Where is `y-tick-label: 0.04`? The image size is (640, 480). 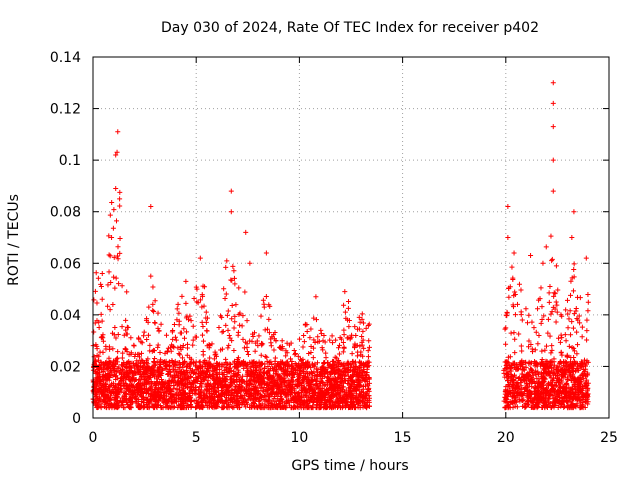
y-tick-label: 0.04 is located at coordinates (65, 316).